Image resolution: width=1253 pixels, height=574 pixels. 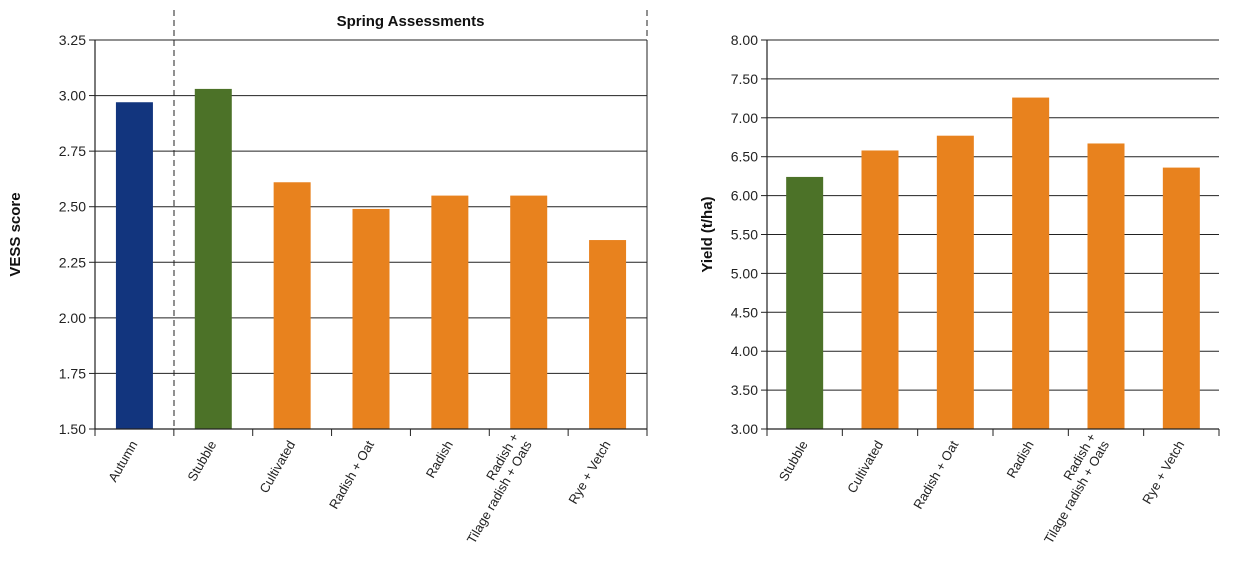 I want to click on vess-y-tick-label: 3.00, so click(x=72, y=96).